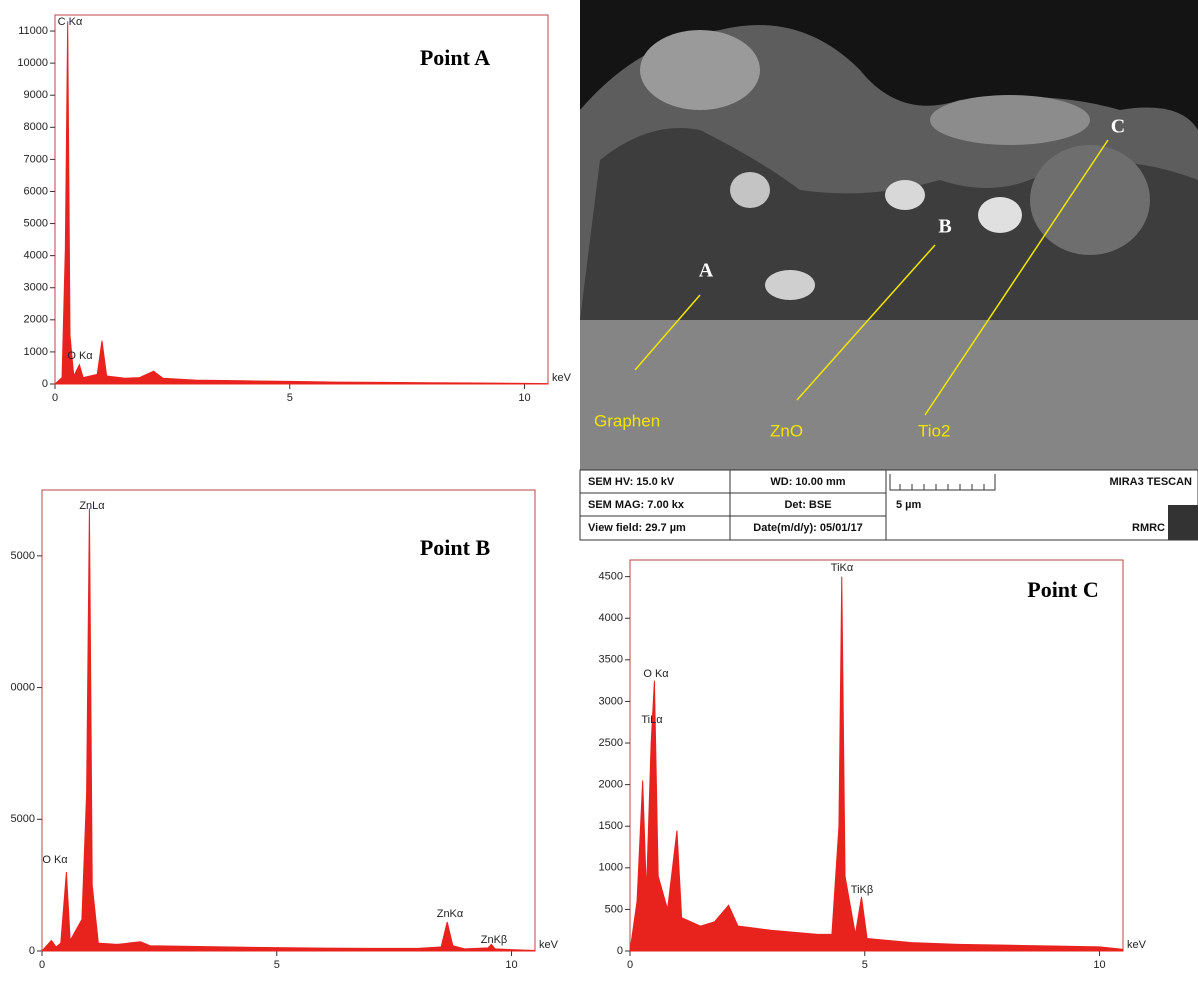 The image size is (1198, 983). I want to click on sem-substrate, so click(889, 395).